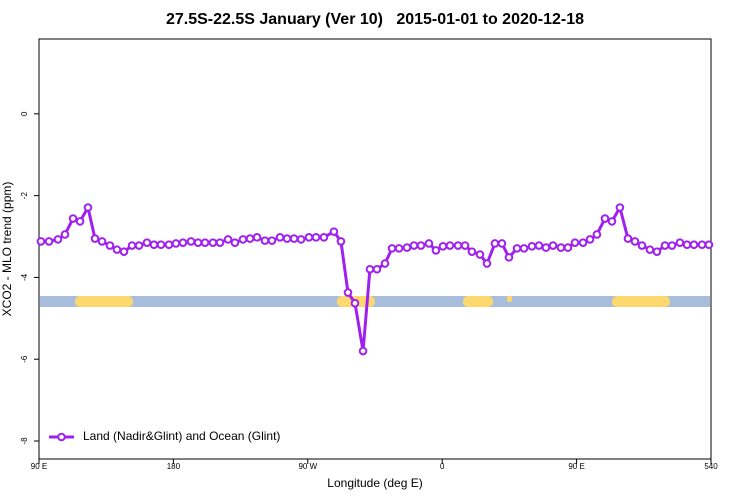 The width and height of the screenshot is (750, 500). What do you see at coordinates (174, 466) in the screenshot?
I see `x-tick-label: 180` at bounding box center [174, 466].